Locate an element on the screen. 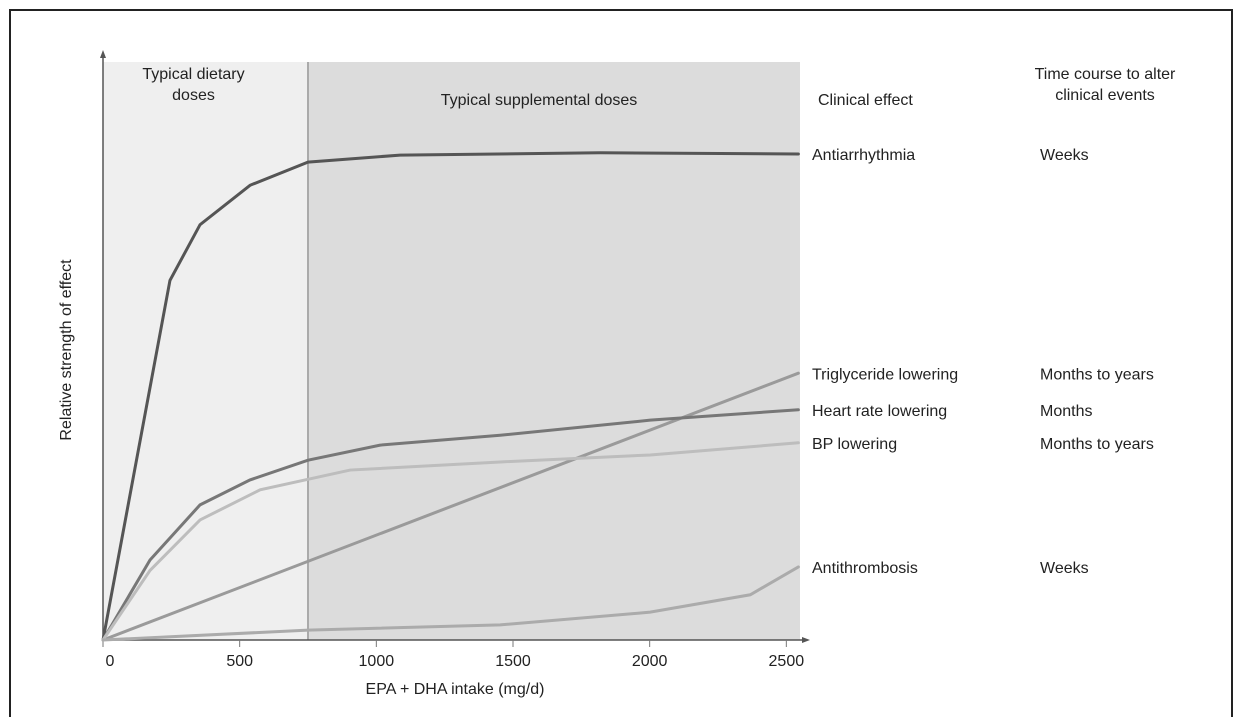 This screenshot has height=717, width=1243. legend-label: Triglyceride lowering is located at coordinates (885, 374).